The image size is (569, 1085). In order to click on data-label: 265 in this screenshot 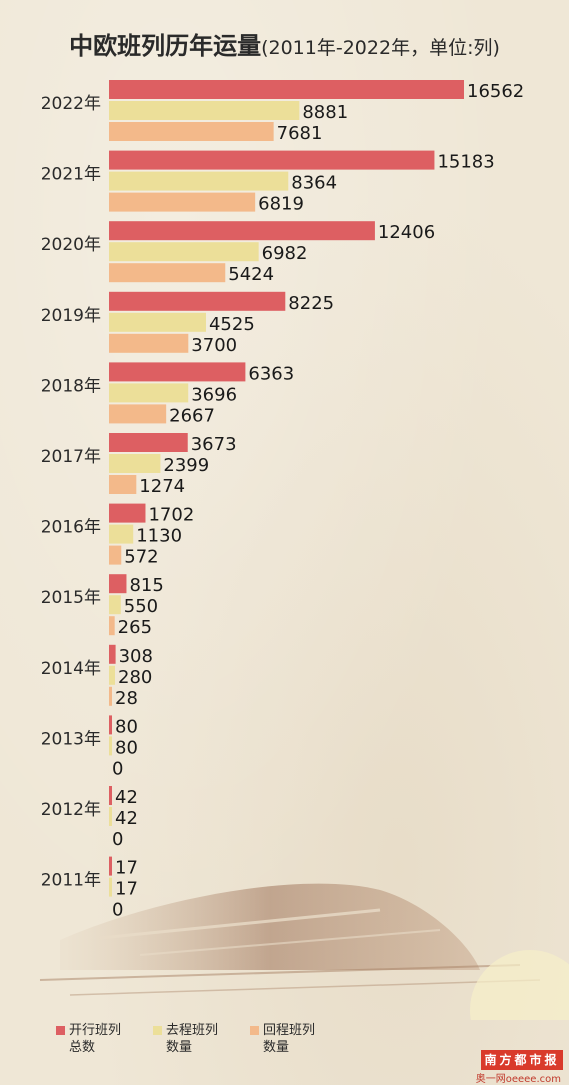, I will do `click(135, 627)`.